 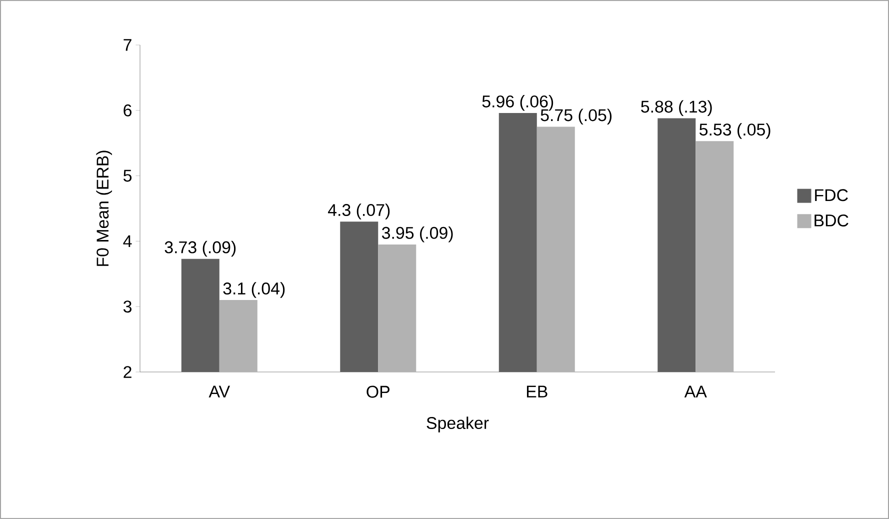 I want to click on data-label: 3.95 (.09), so click(x=417, y=234).